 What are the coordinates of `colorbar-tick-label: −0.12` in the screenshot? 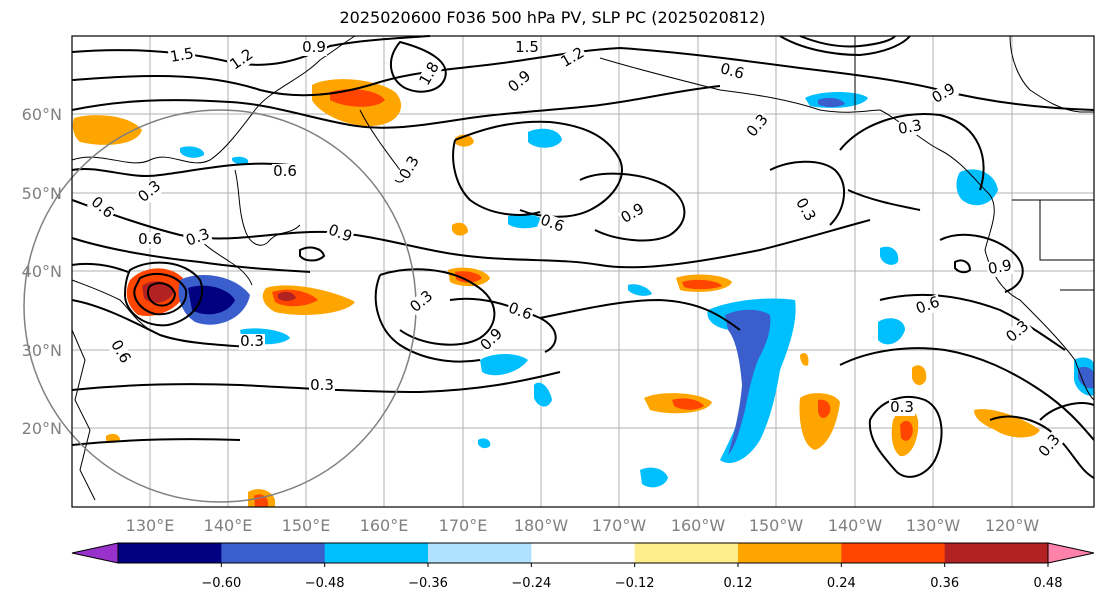 It's located at (635, 583).